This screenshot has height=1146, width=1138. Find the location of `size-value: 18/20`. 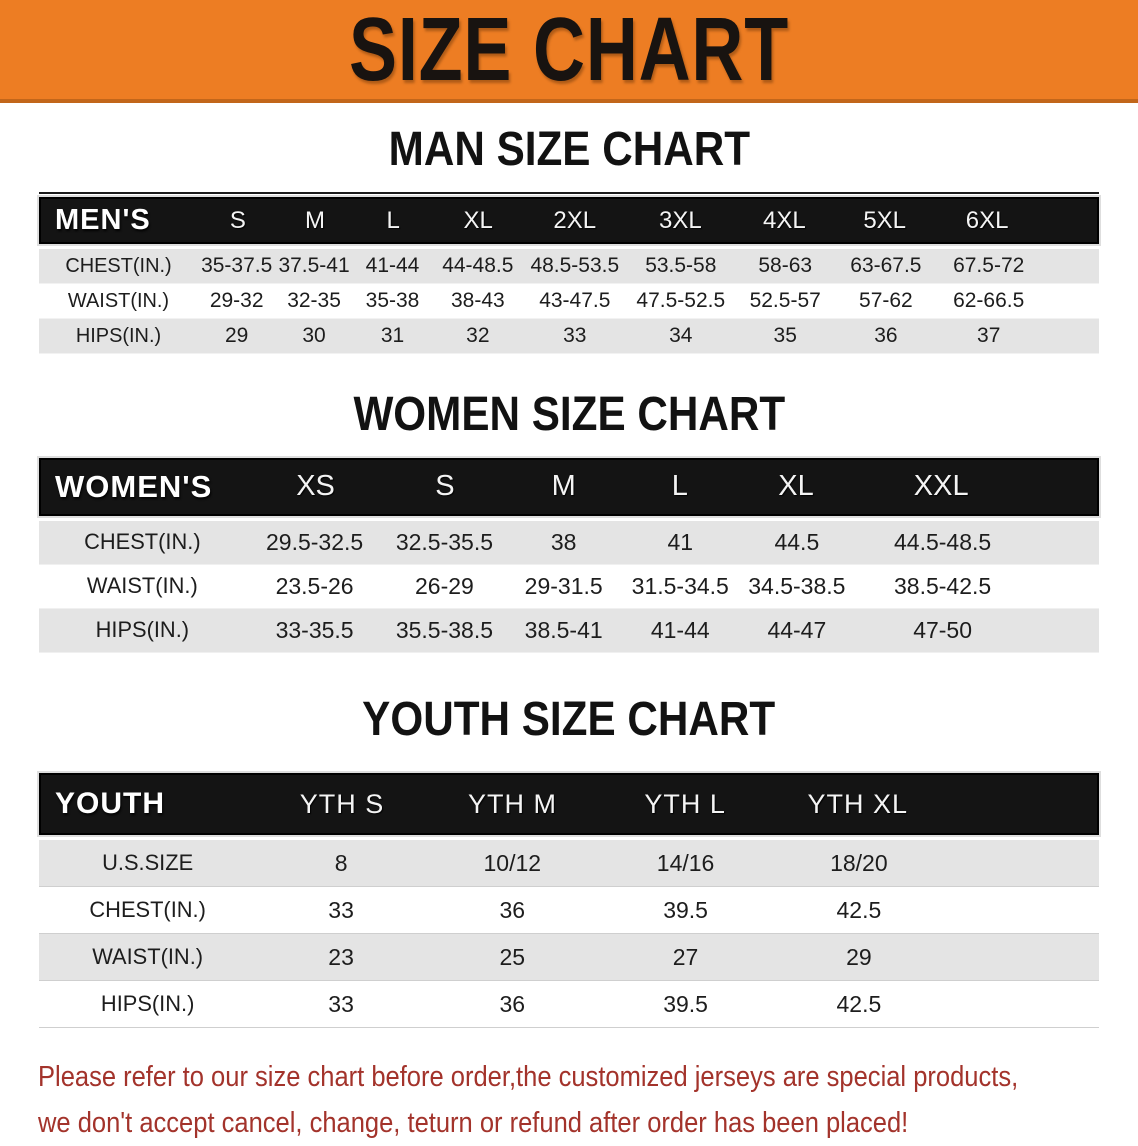

size-value: 18/20 is located at coordinates (859, 862).